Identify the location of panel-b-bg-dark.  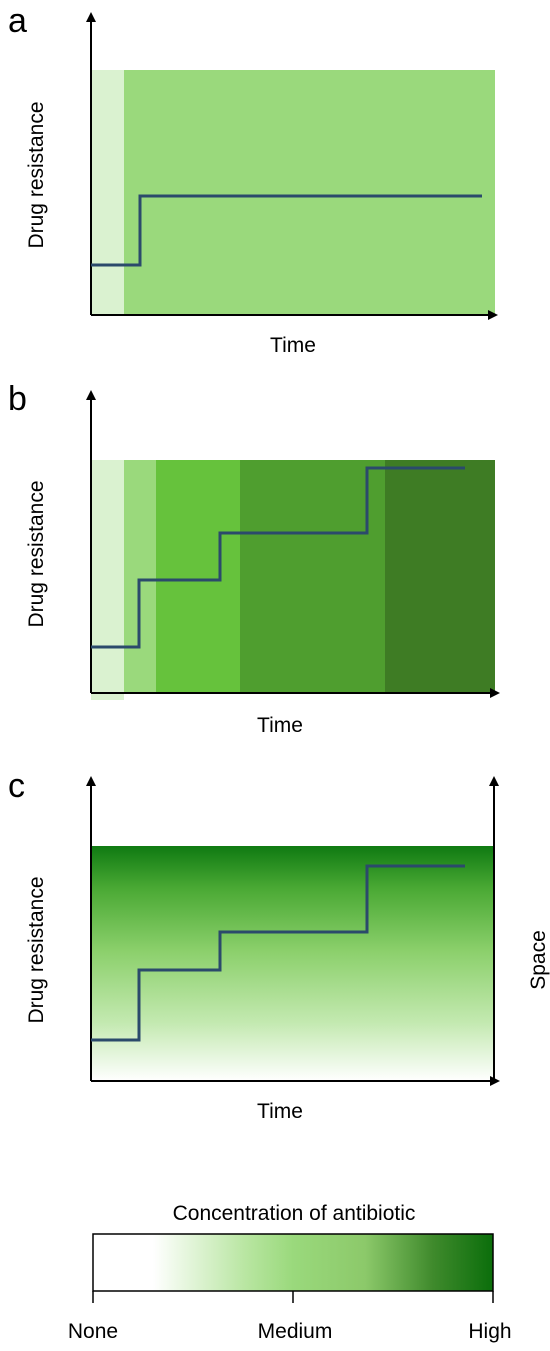
(312, 576).